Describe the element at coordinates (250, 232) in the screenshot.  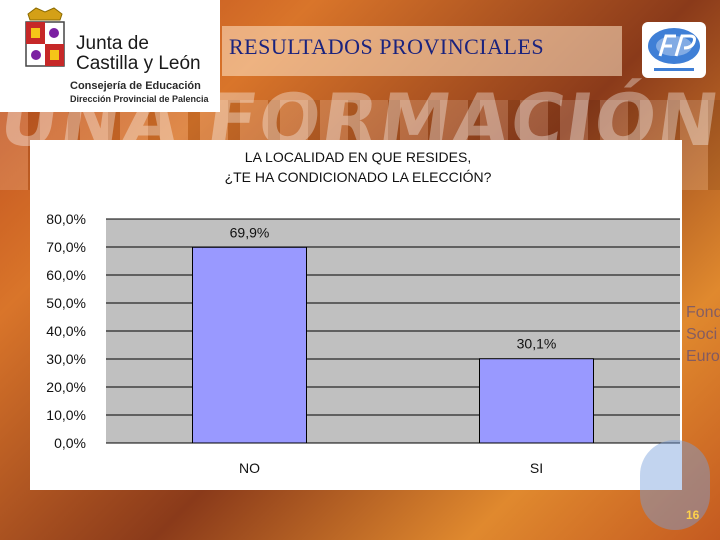
I see `data-label: 69,9%` at that location.